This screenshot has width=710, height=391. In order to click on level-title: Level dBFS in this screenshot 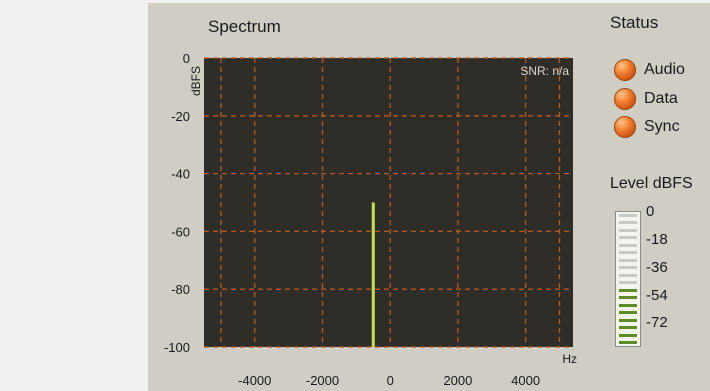, I will do `click(651, 184)`.